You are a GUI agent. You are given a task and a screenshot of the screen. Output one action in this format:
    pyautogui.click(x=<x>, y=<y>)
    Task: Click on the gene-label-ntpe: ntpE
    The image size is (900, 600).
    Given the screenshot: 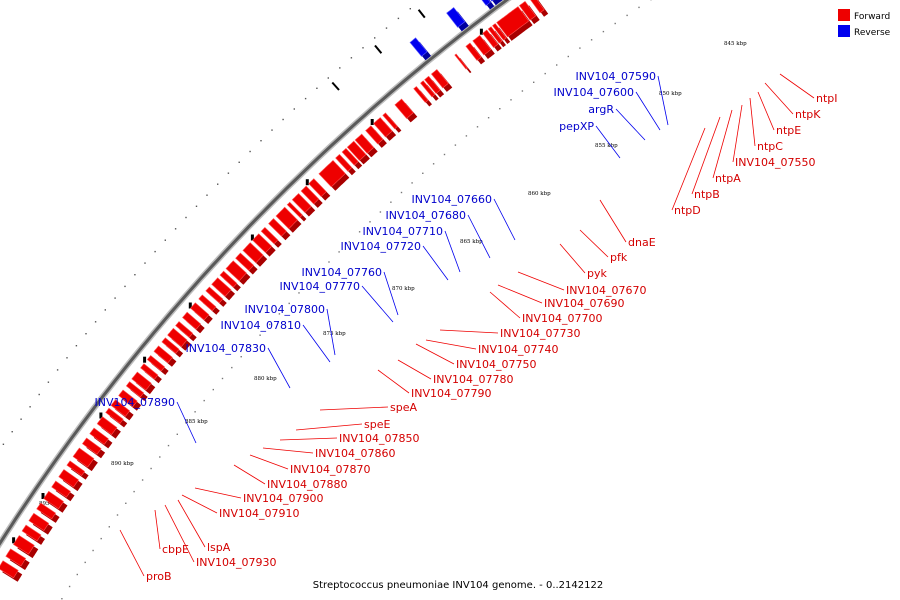 What is the action you would take?
    pyautogui.click(x=788, y=130)
    